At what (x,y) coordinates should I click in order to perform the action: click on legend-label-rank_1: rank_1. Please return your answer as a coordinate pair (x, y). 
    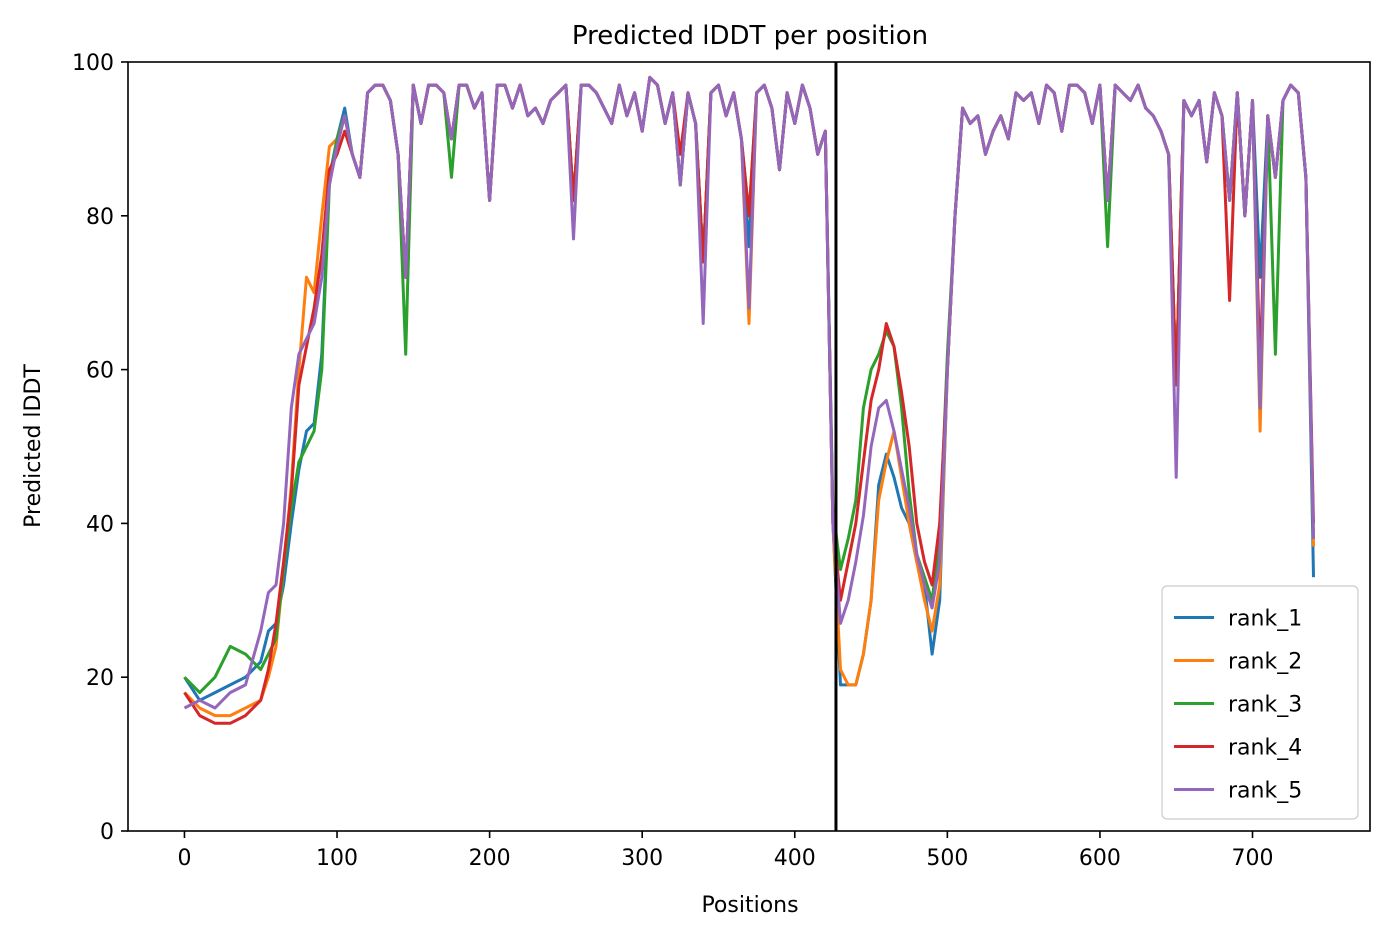
    Looking at the image, I should click on (1265, 619).